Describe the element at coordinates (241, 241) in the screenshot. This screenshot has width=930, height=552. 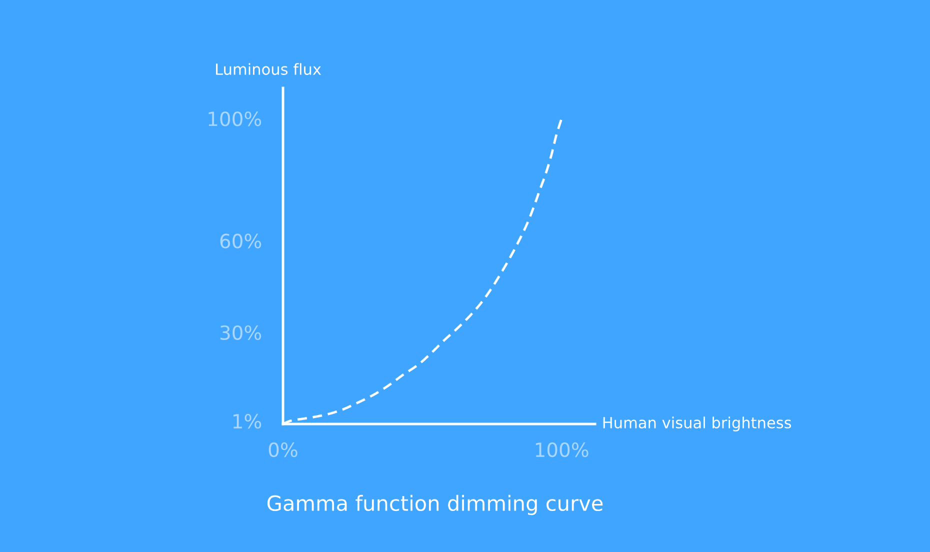
I see `y-tick-label: 60%` at that location.